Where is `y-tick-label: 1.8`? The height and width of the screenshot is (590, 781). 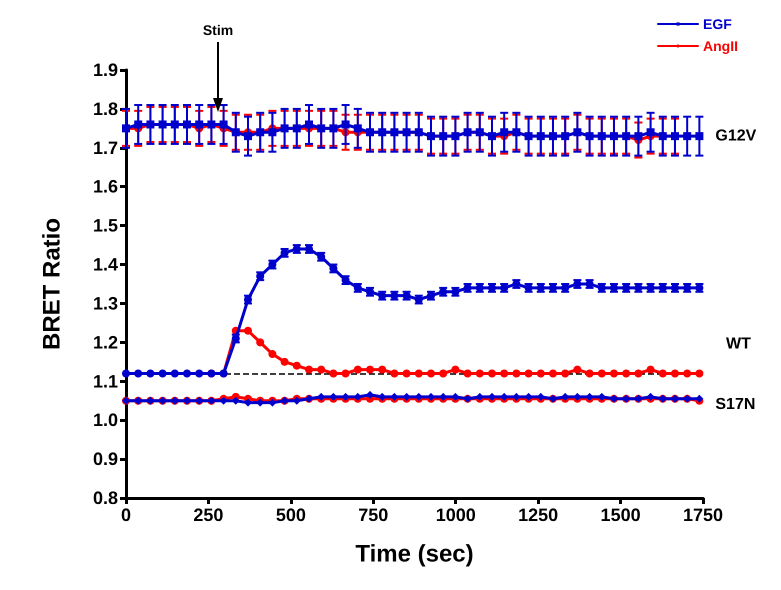 y-tick-label: 1.8 is located at coordinates (105, 108).